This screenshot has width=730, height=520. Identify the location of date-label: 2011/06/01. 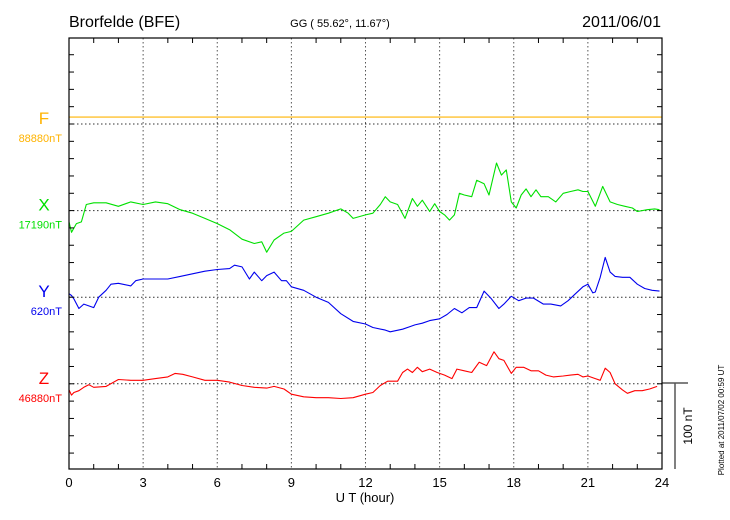
(621, 22).